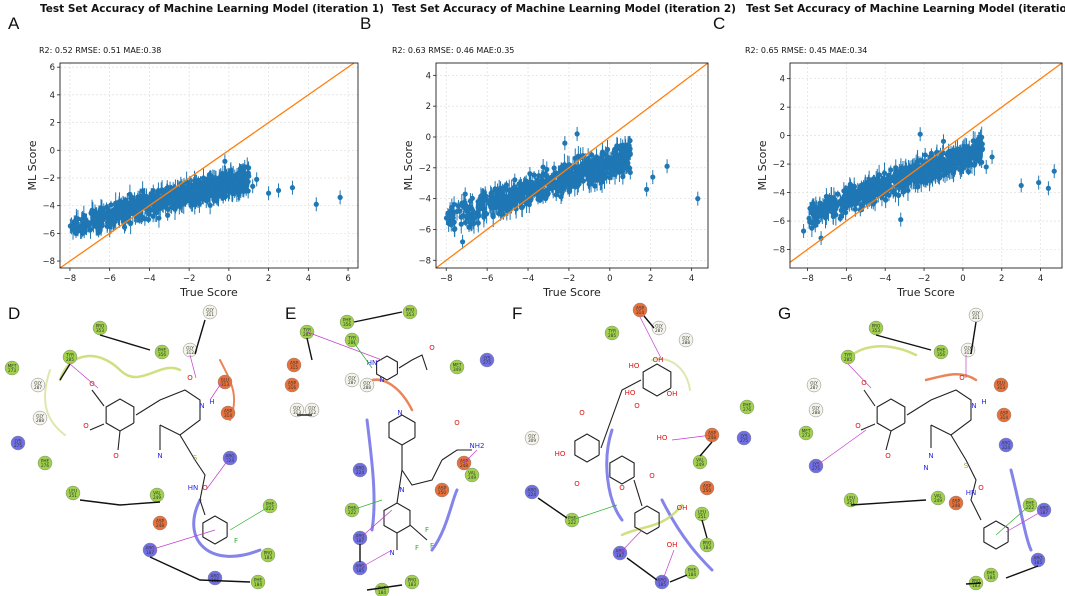 This screenshot has width=1065, height=596. Describe the element at coordinates (195, 458) in the screenshot. I see `atom-label: S` at that location.